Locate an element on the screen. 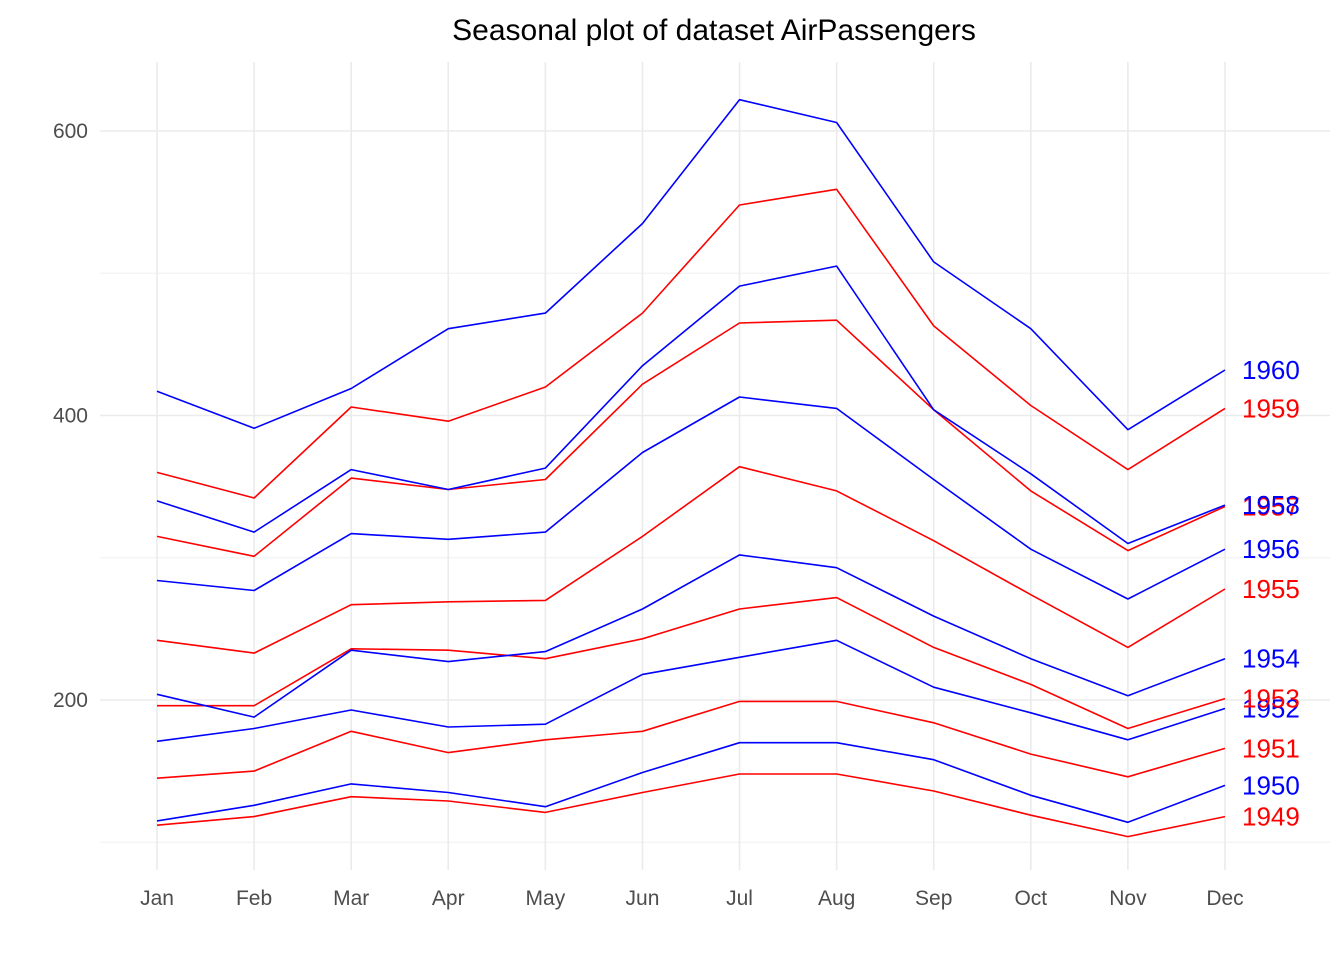 This screenshot has width=1344, height=960. series-line-1952 is located at coordinates (691, 691).